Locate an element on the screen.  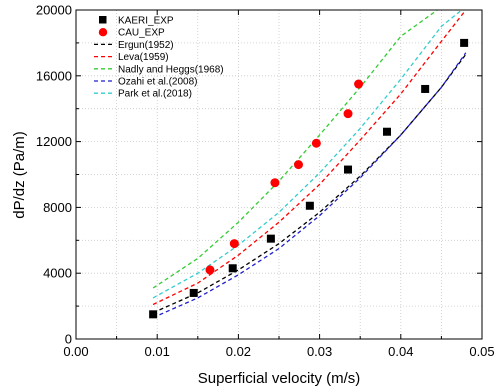
y-axis-title: dP/dz (Pa/m) is located at coordinates (19, 175).